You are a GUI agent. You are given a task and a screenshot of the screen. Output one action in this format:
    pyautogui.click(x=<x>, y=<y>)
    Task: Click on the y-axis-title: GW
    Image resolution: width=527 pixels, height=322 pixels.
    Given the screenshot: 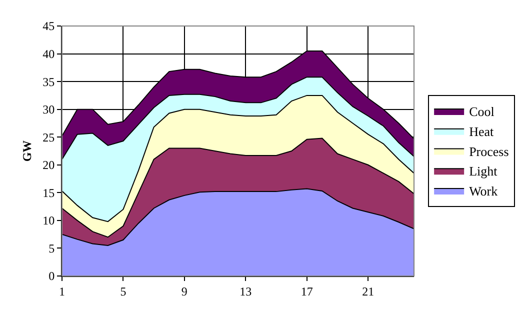 What is the action you would take?
    pyautogui.click(x=27, y=151)
    